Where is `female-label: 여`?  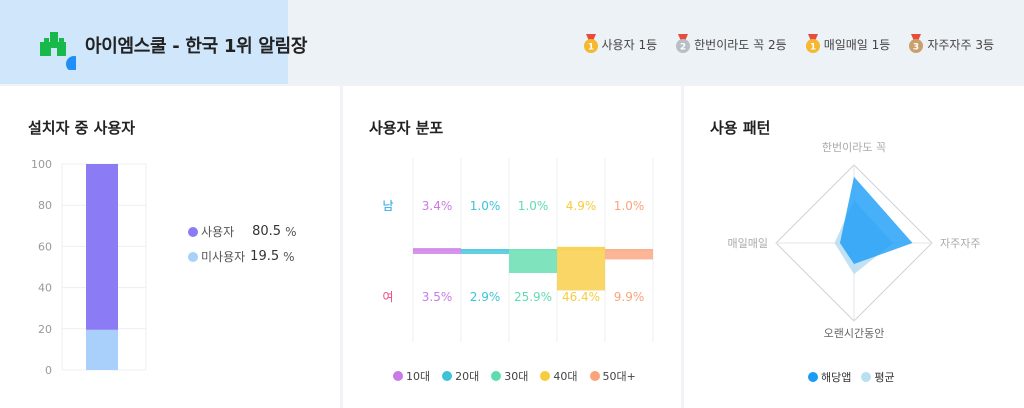 female-label: 여 is located at coordinates (387, 297).